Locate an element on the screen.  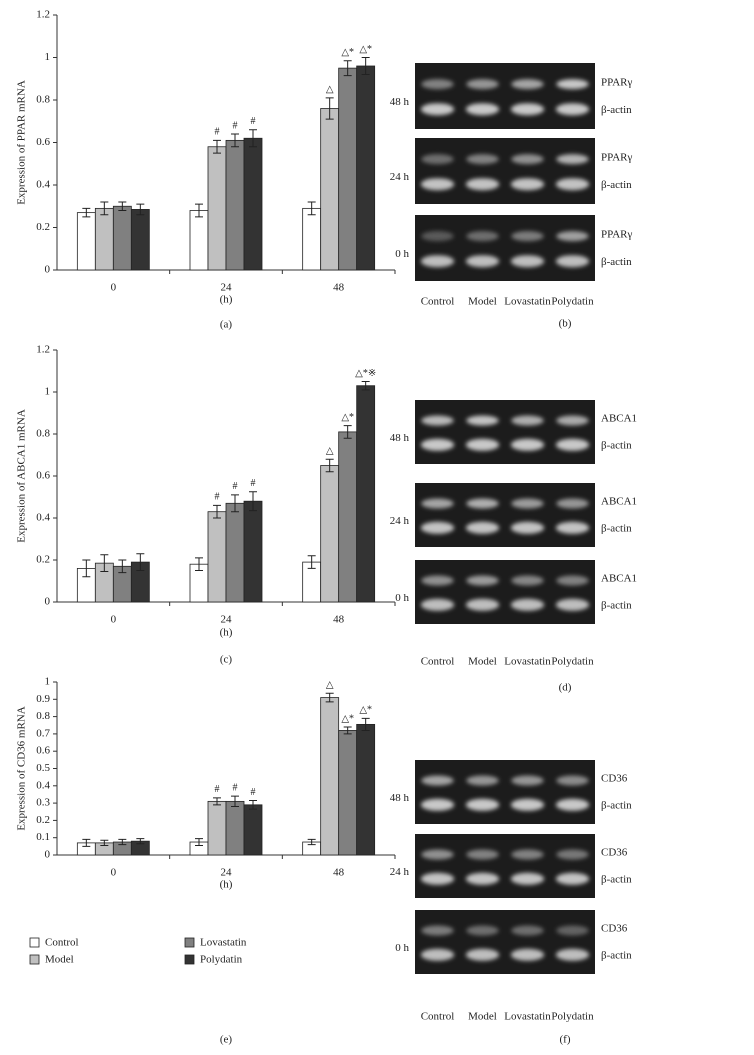
lane-label: Lovastatin is located at coordinates (527, 662).